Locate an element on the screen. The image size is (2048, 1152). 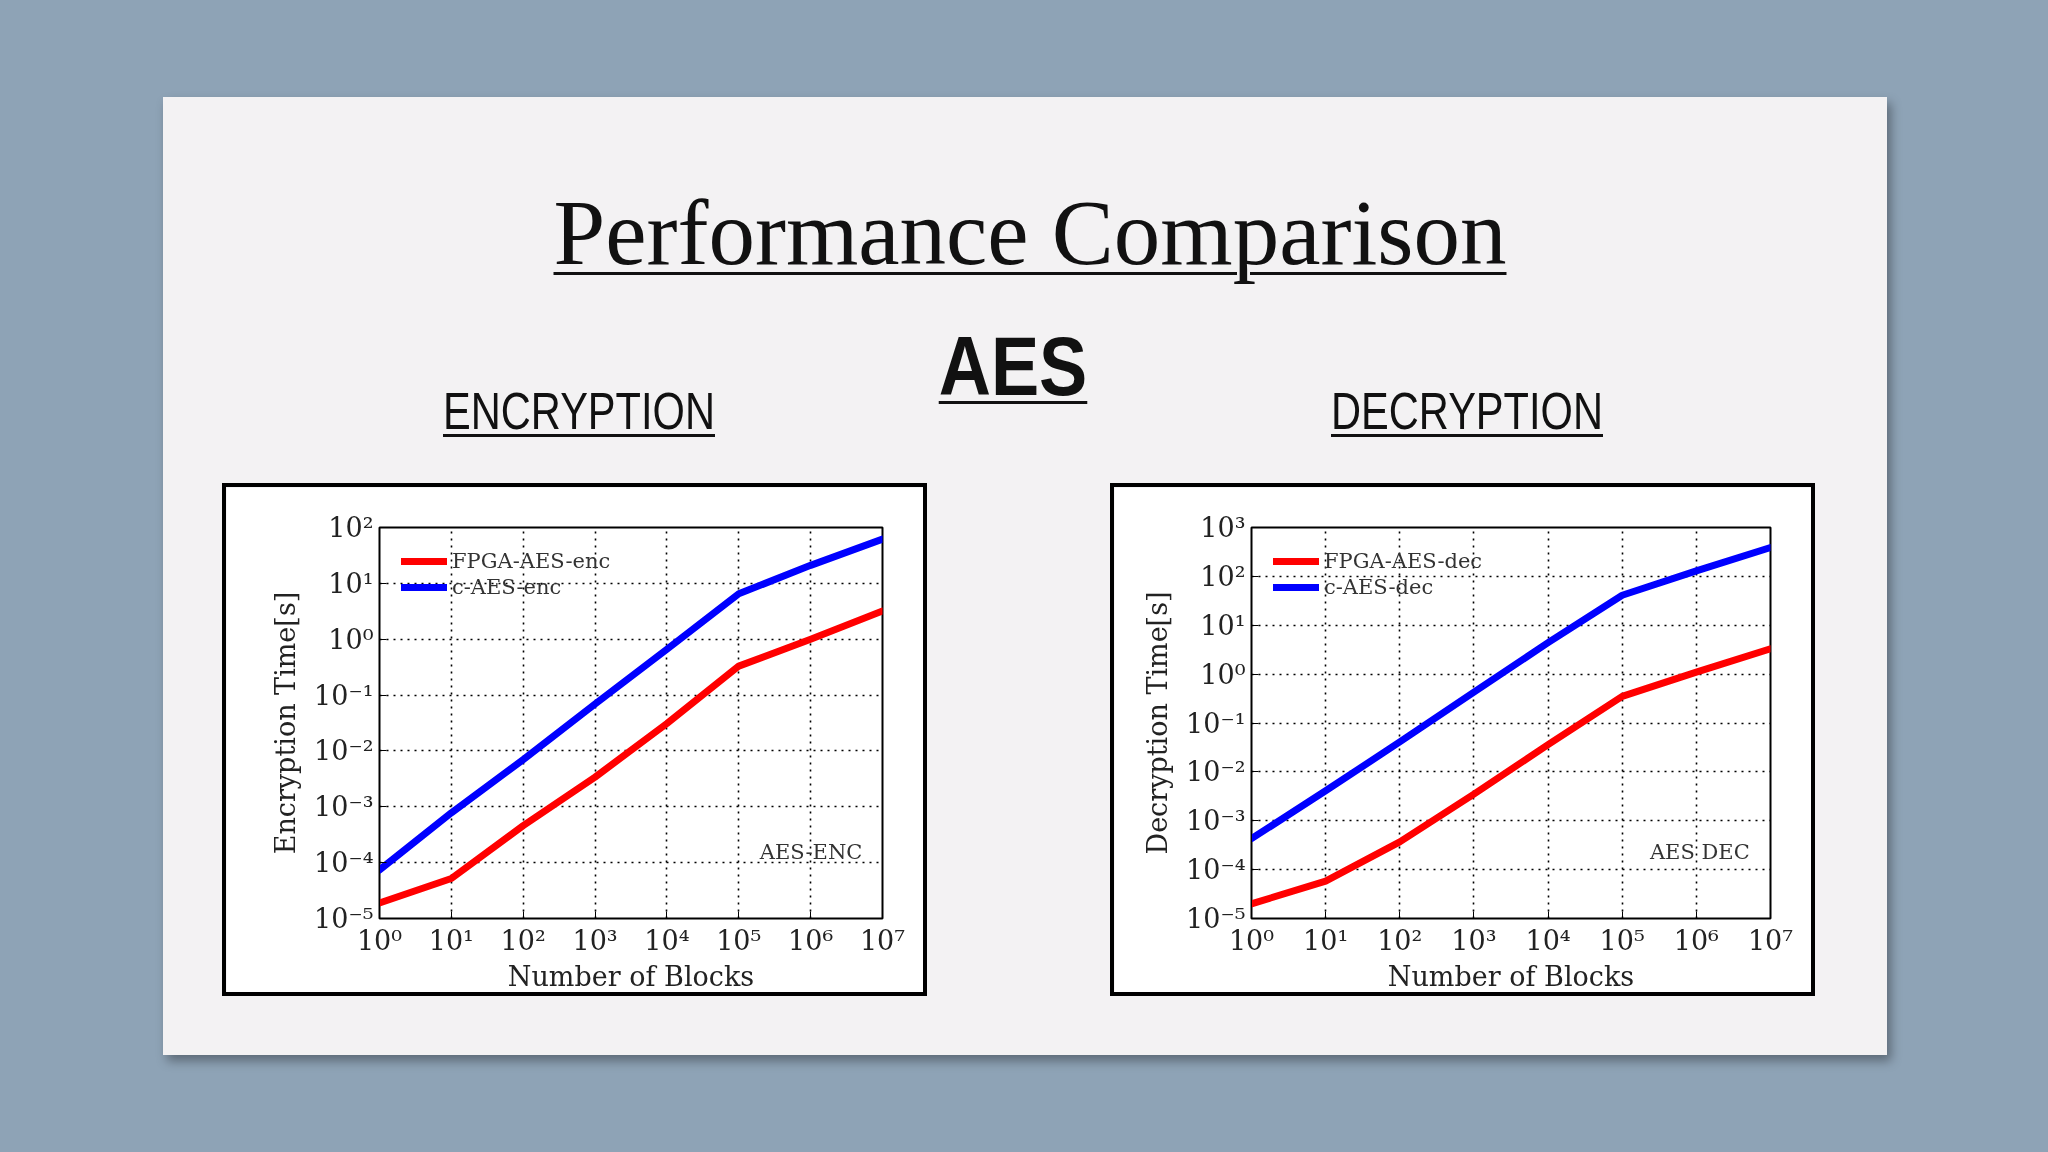
text: Performance Comparison is located at coordinates (1030, 232).